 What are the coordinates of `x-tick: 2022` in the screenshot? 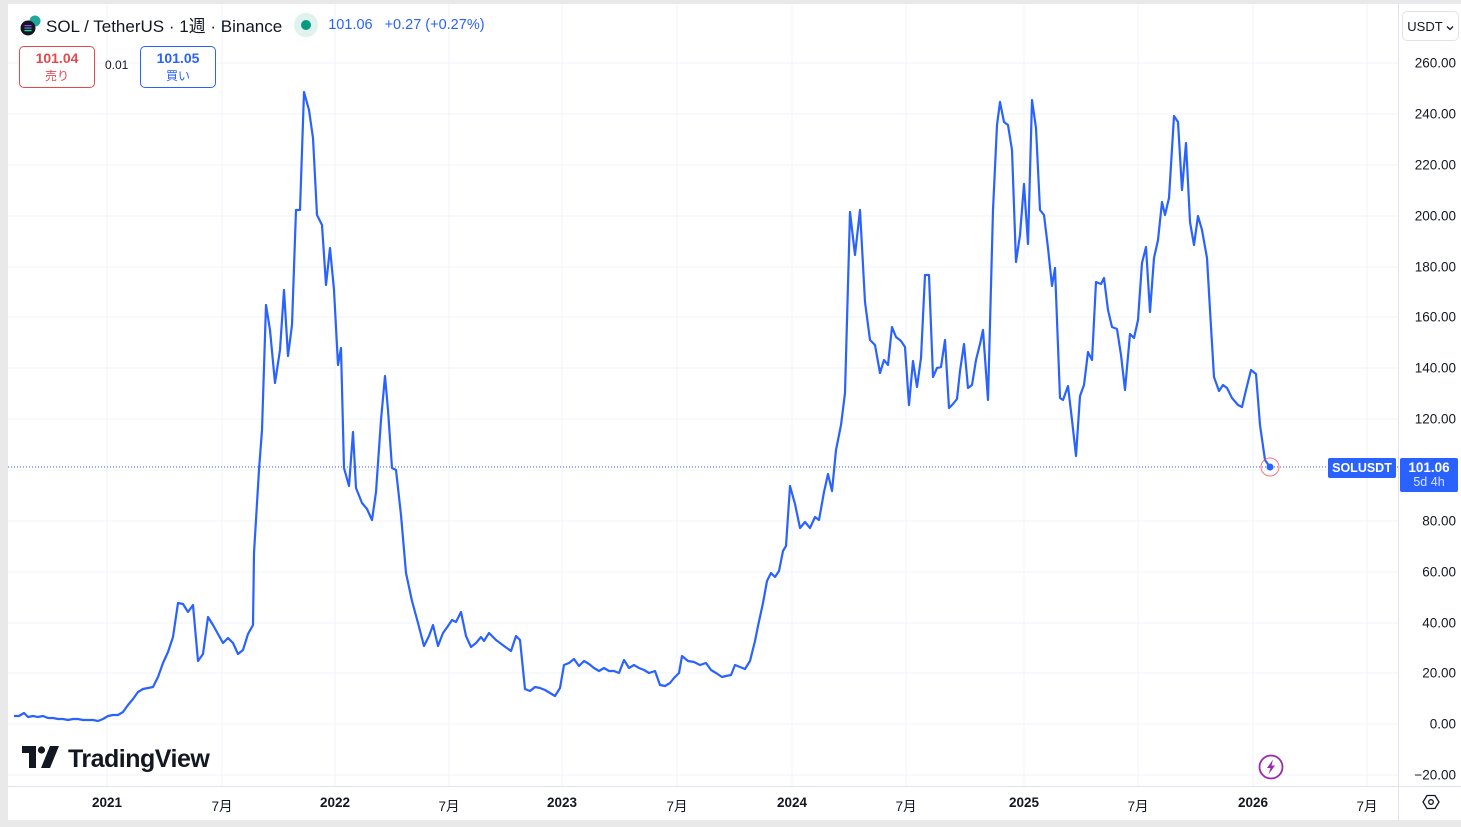 It's located at (335, 802).